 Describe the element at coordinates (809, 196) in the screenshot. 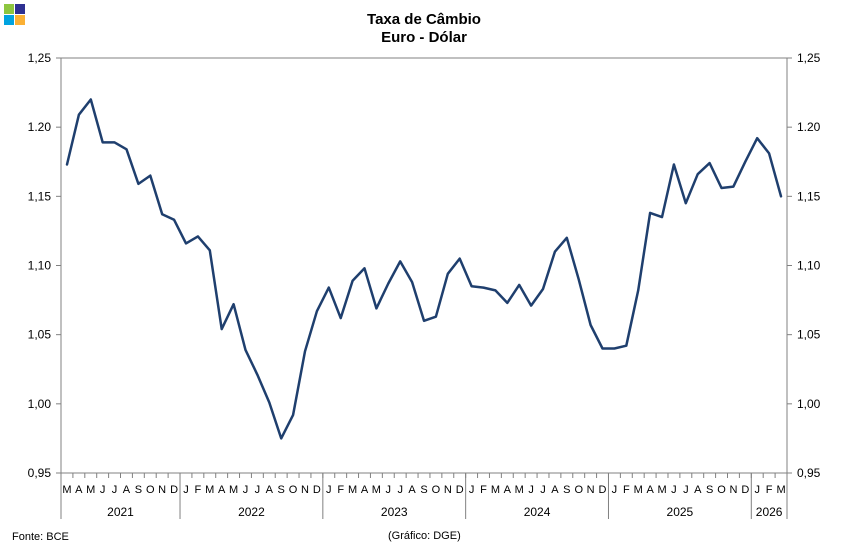

I see `y-tick-label-right: 1,15` at that location.